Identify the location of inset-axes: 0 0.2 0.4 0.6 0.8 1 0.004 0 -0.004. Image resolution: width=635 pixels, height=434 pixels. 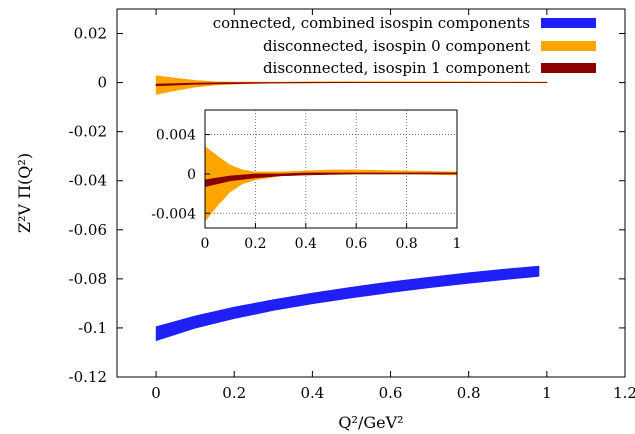
(306, 190).